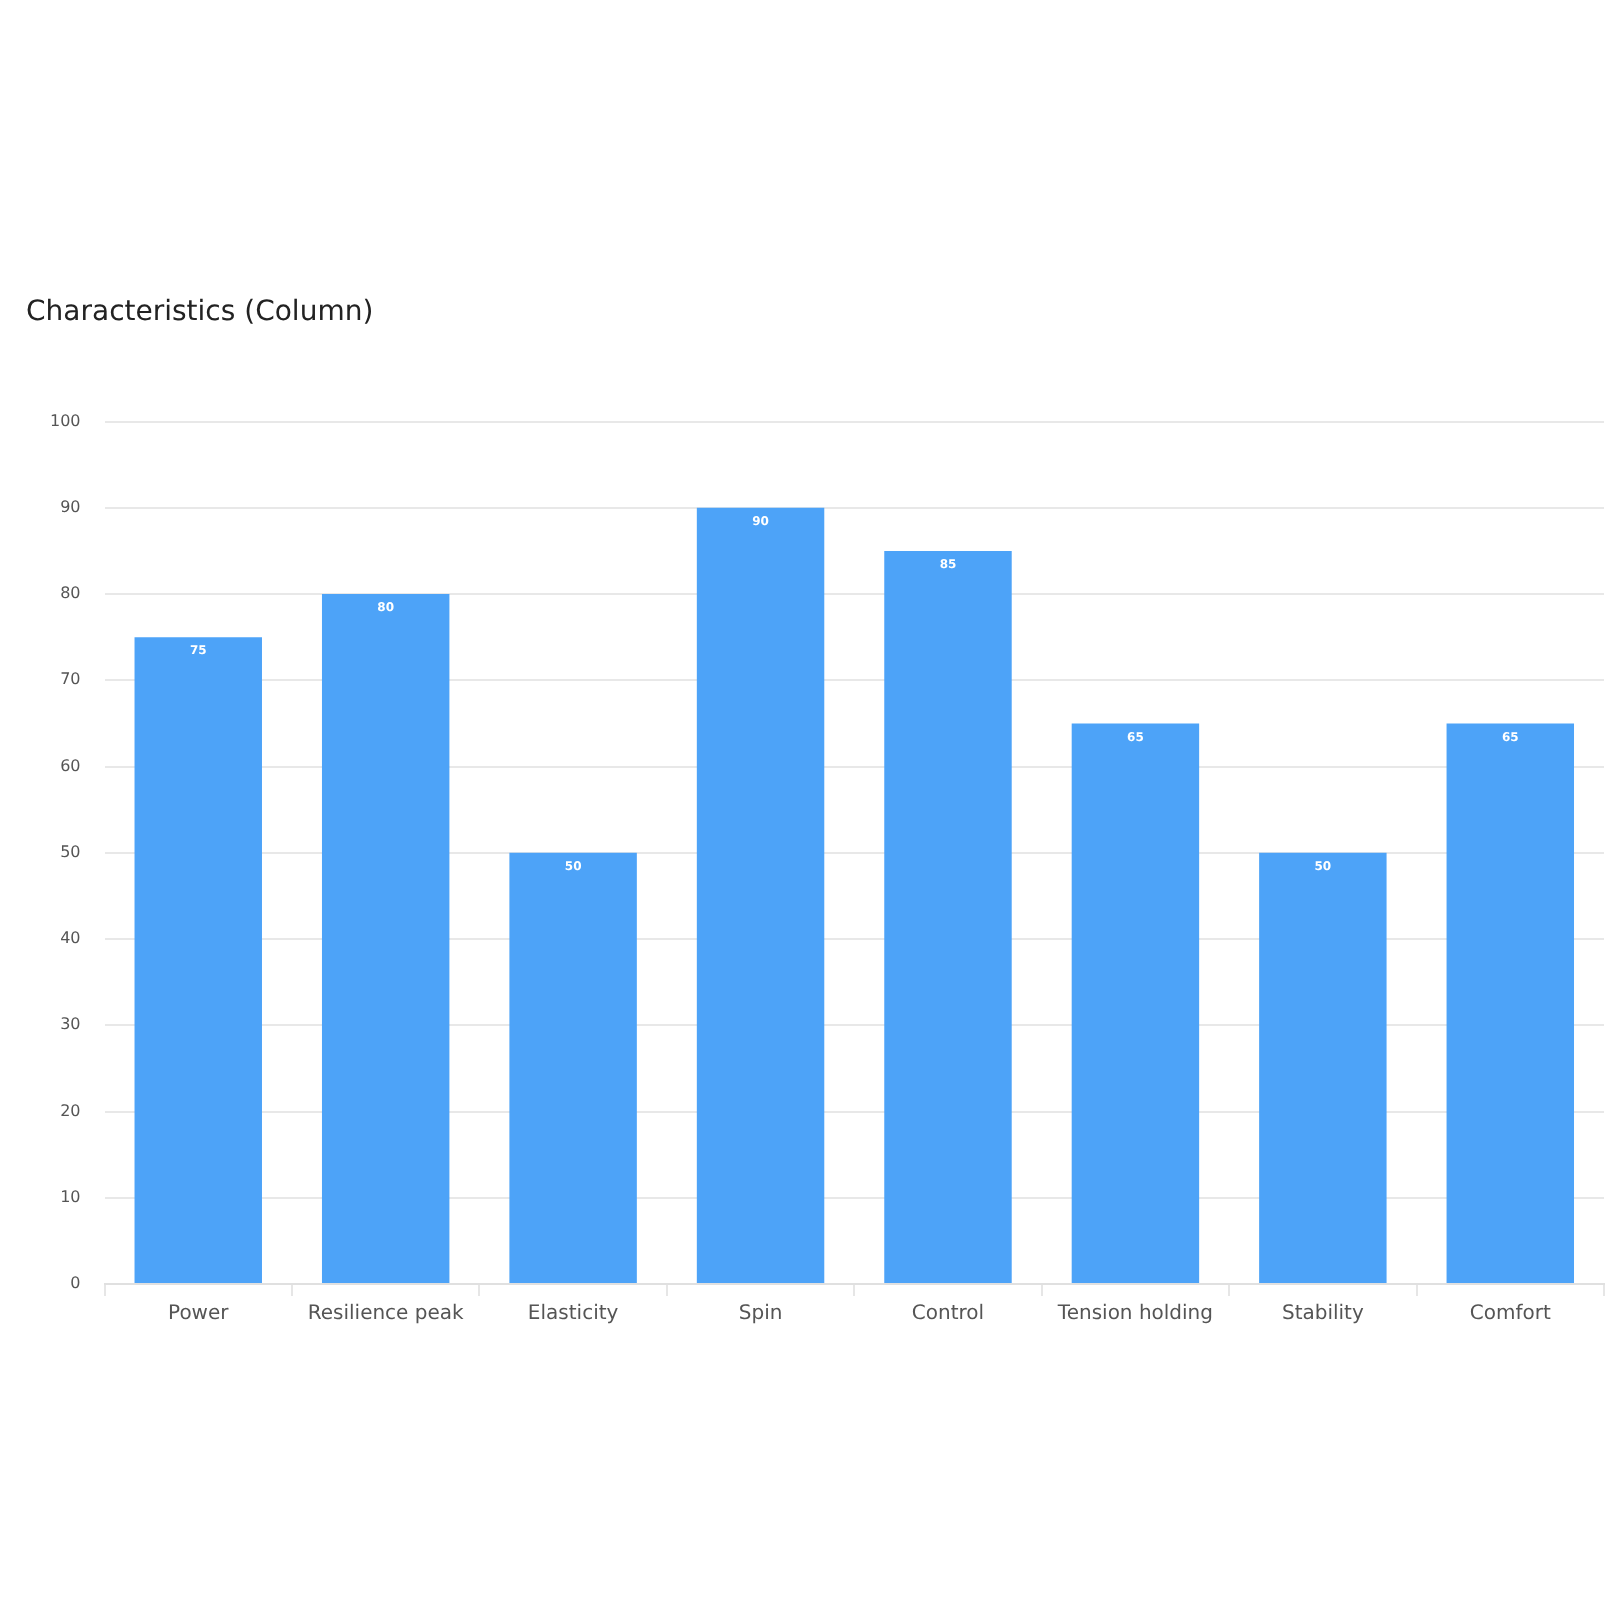 Image resolution: width=1616 pixels, height=1616 pixels. What do you see at coordinates (70, 679) in the screenshot?
I see `y-tick-label: 70` at bounding box center [70, 679].